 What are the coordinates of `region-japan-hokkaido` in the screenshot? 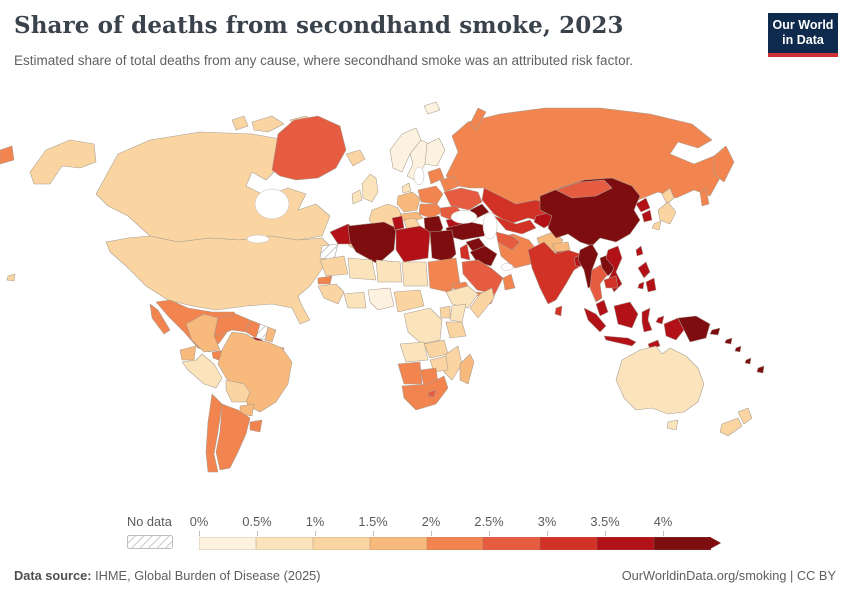 It's located at (668, 196).